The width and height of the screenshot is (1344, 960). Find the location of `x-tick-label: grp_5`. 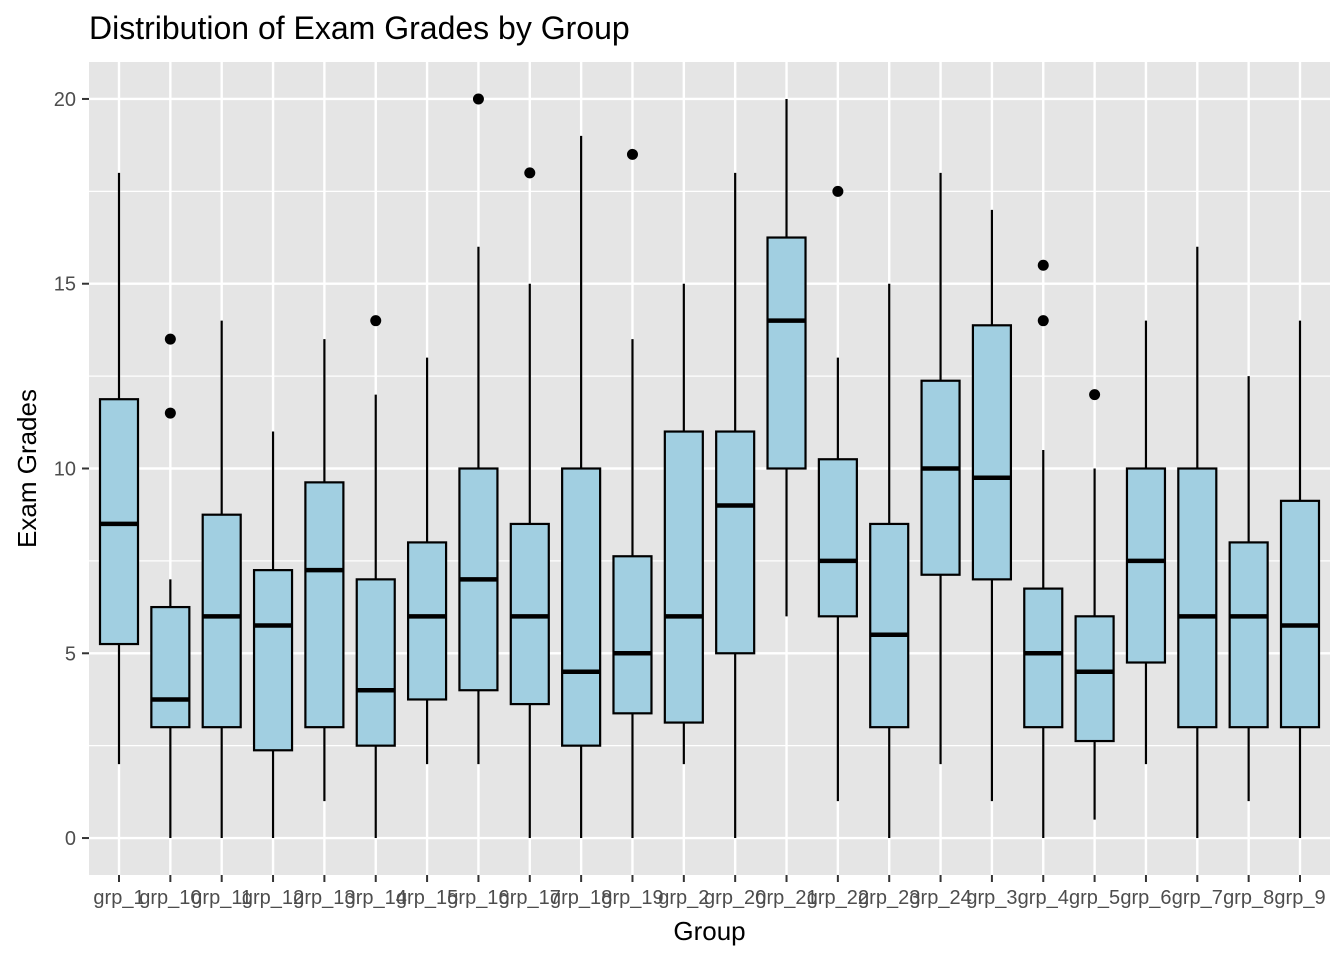

x-tick-label: grp_5 is located at coordinates (1094, 898).